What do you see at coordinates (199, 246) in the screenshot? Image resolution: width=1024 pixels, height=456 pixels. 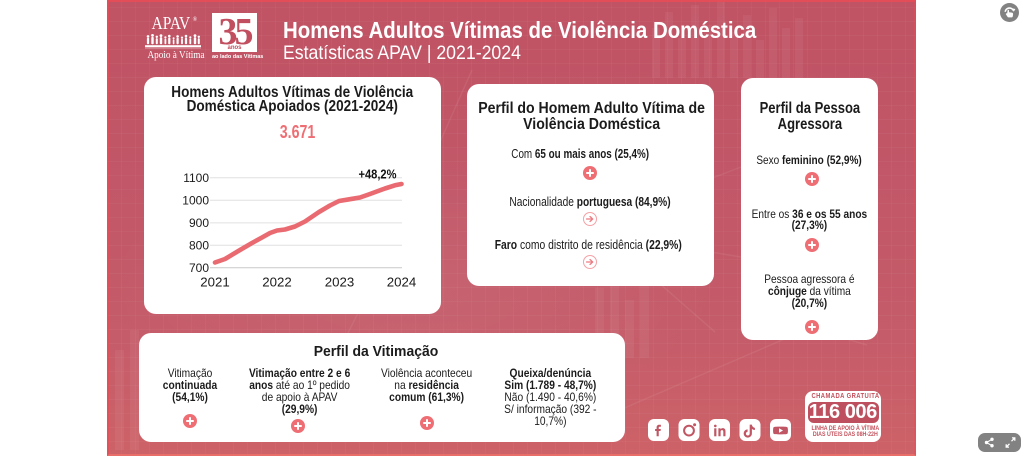 I see `svg-text: 800` at bounding box center [199, 246].